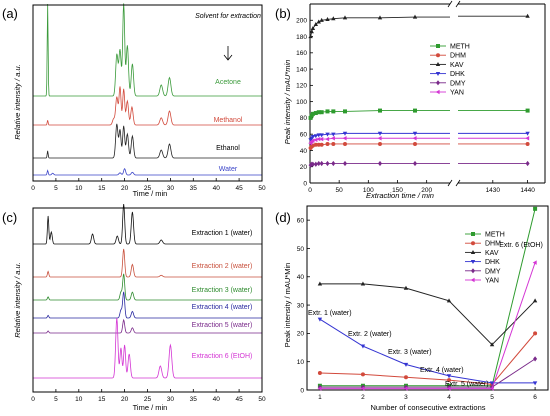 The height and width of the screenshot is (416, 550). Describe the element at coordinates (368, 190) in the screenshot. I see `x-tick-label: 100` at that location.